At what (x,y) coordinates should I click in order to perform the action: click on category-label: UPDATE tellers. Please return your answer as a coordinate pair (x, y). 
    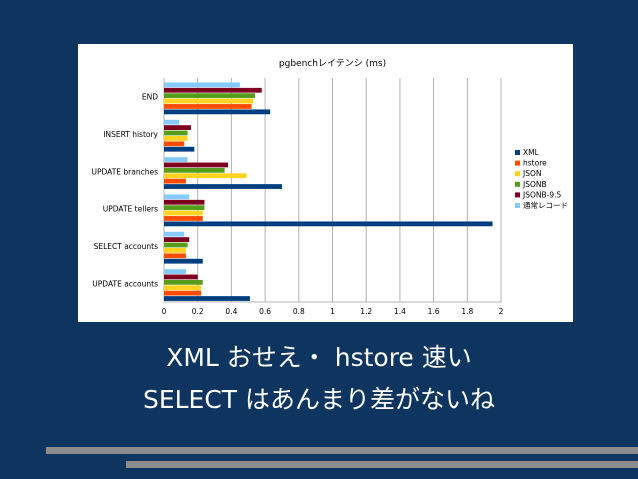
    Looking at the image, I should click on (130, 209).